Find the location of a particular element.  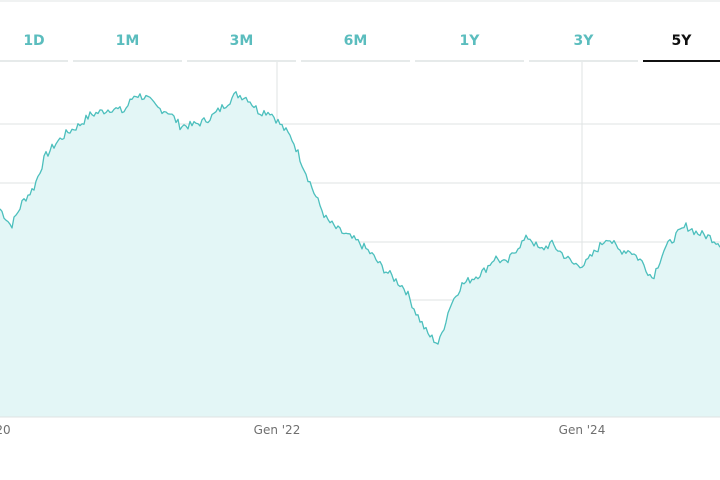

x-tick-label: Gen '22 is located at coordinates (277, 430).